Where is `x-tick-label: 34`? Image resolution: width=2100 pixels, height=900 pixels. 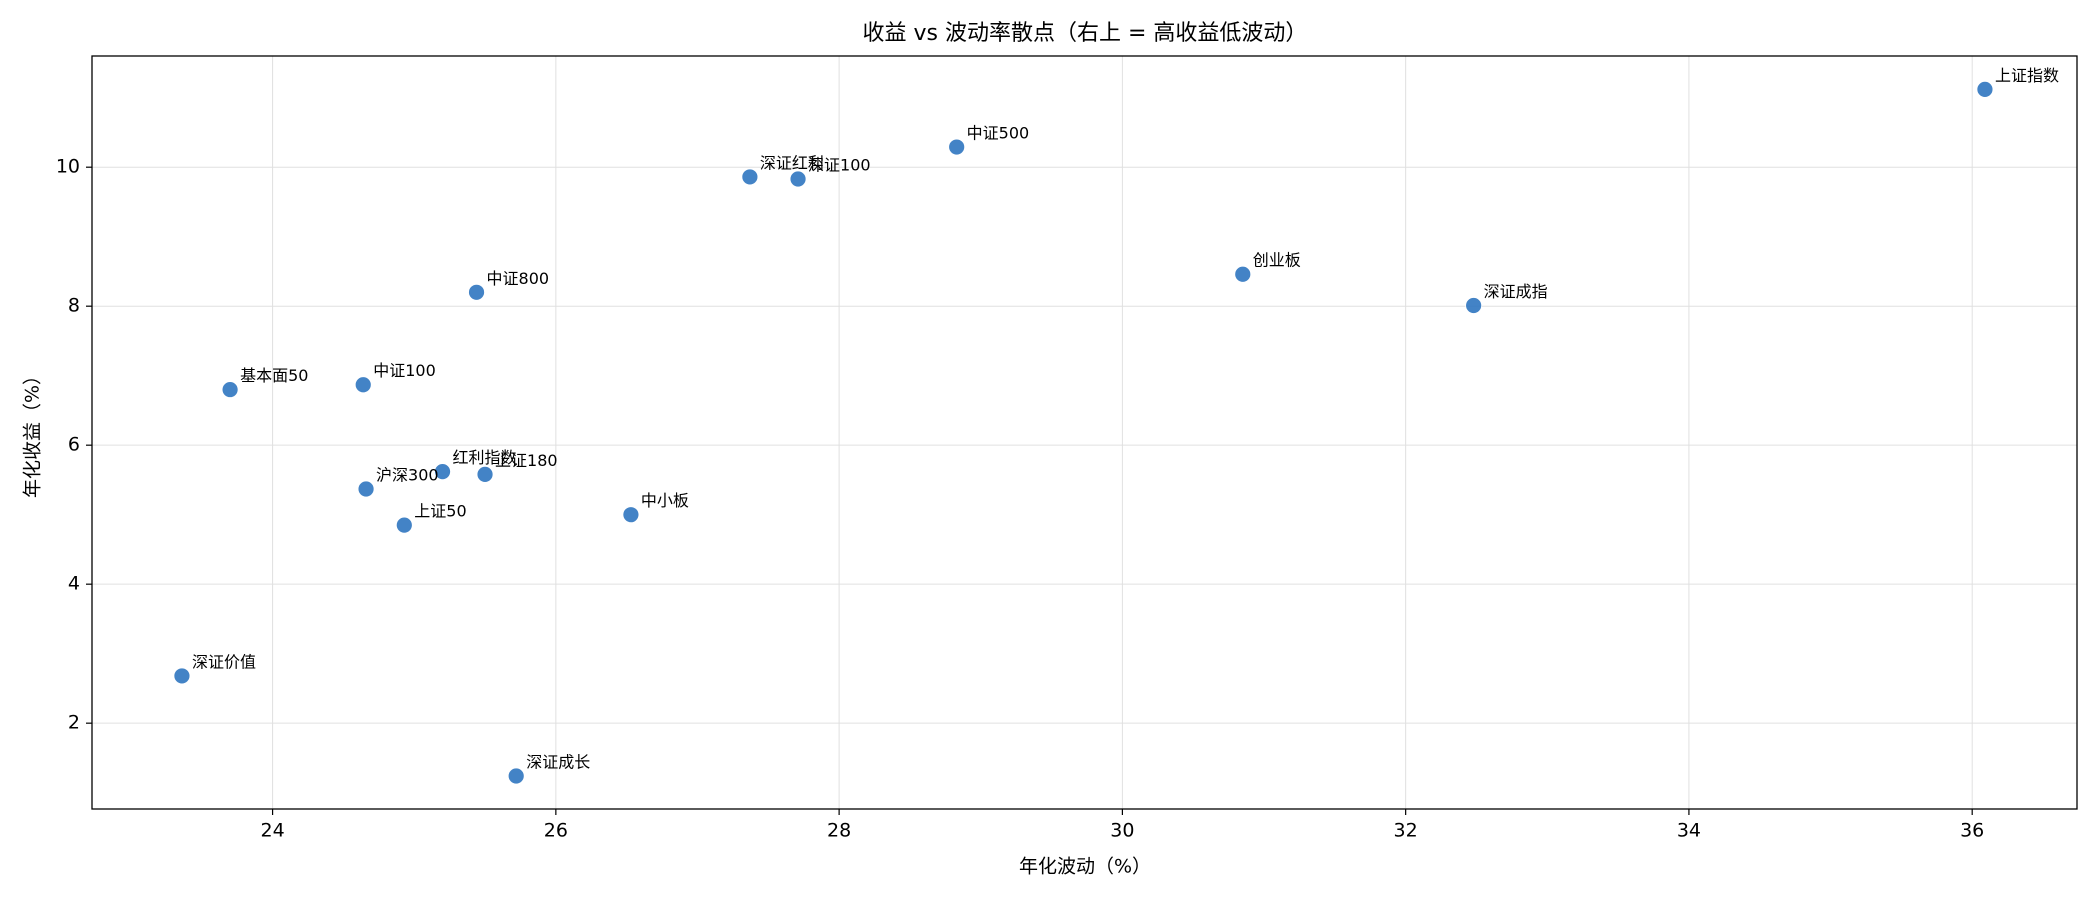
x-tick-label: 34 is located at coordinates (1689, 831).